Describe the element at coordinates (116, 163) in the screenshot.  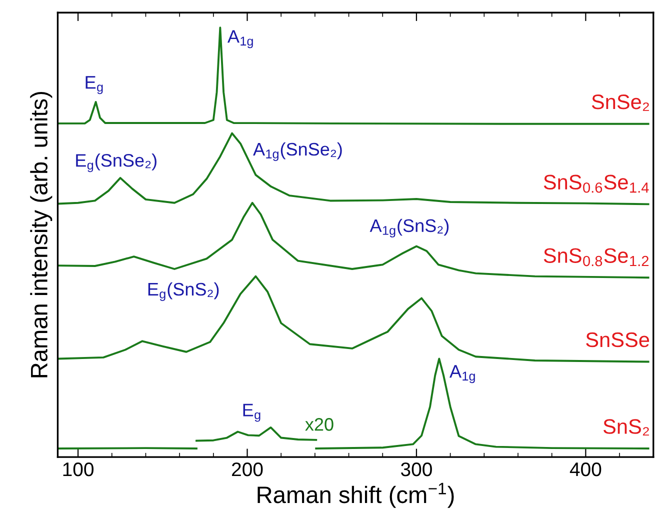
I see `annotation: E$_{g}$(SnSe₂)` at that location.